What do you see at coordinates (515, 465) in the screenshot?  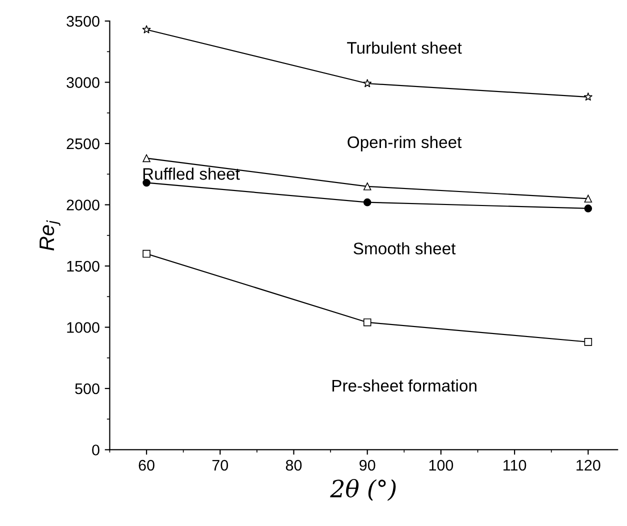 I see `x-tick-label: 110` at bounding box center [515, 465].